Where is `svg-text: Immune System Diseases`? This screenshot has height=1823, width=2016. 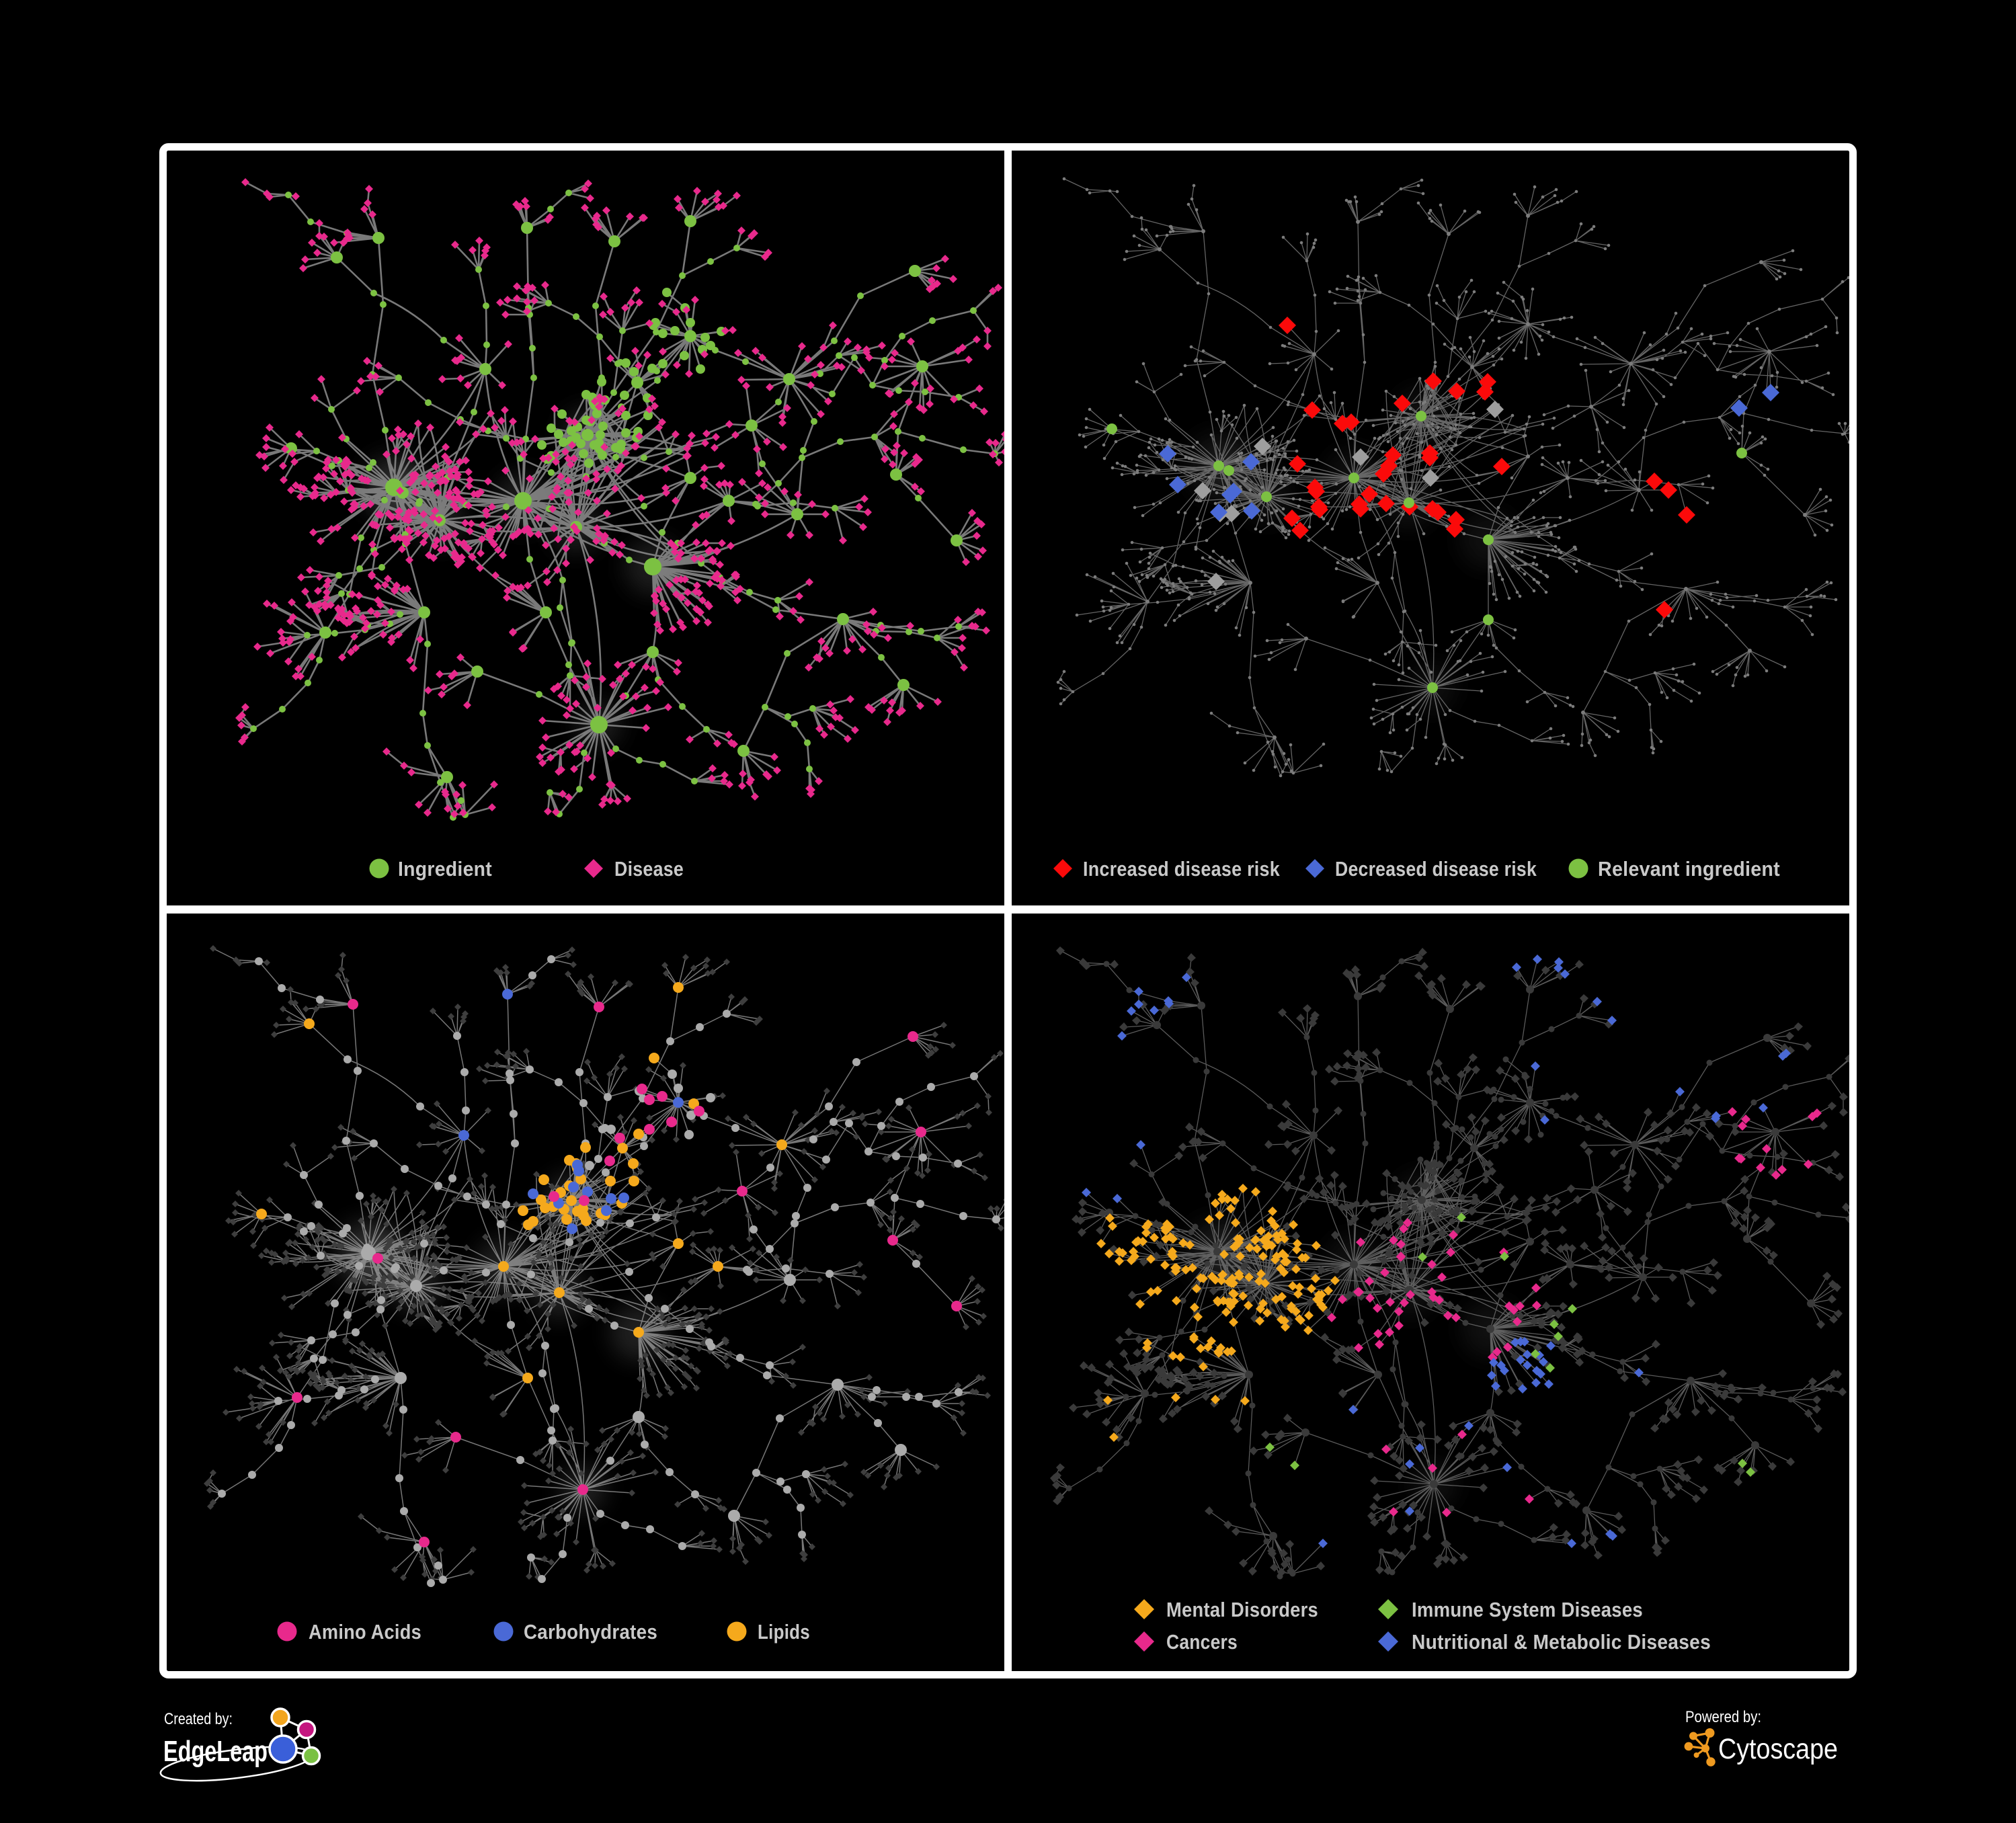 svg-text: Immune System Diseases is located at coordinates (1527, 1610).